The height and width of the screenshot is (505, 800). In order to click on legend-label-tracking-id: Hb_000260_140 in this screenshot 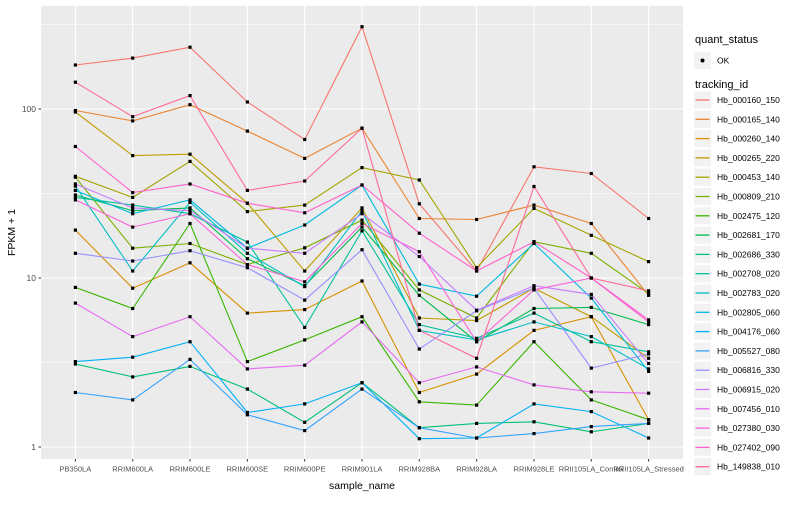, I will do `click(748, 139)`.